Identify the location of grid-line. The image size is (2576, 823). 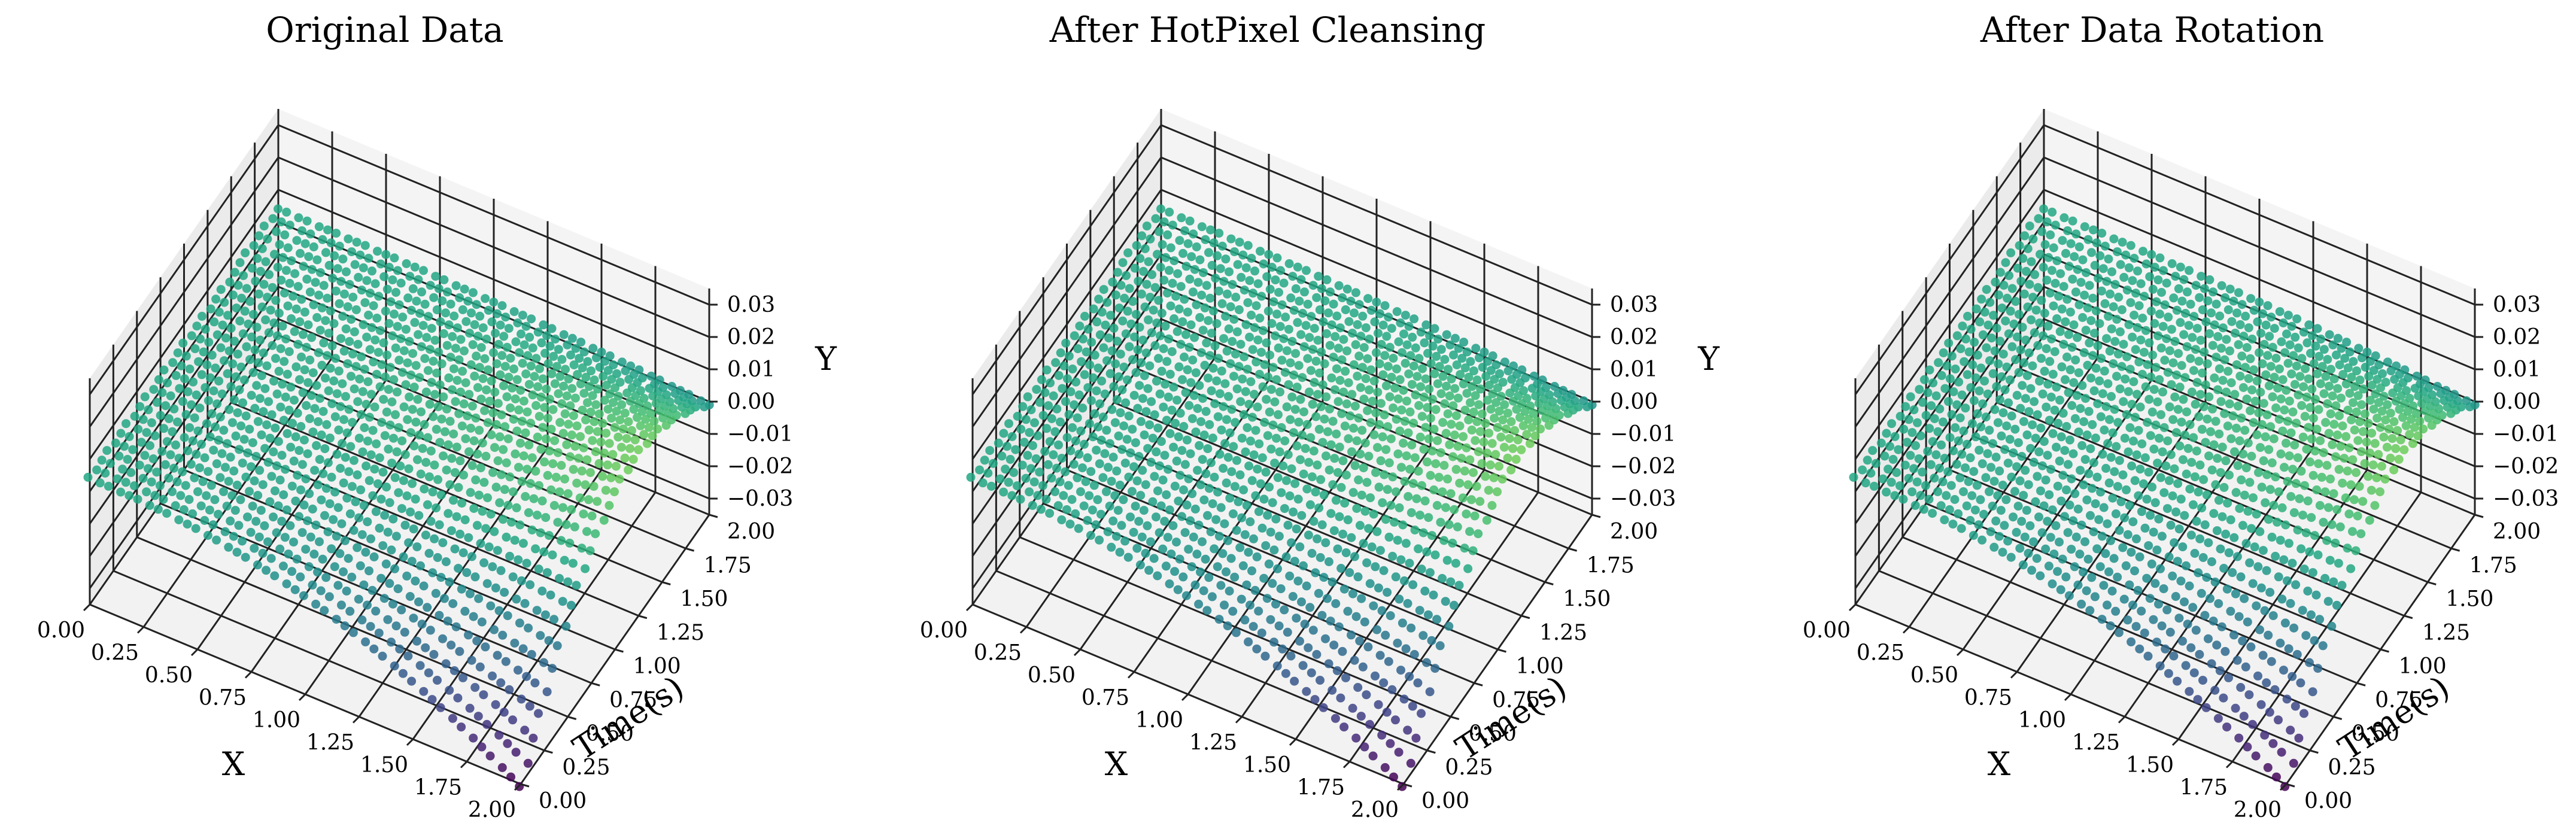
(1390, 604).